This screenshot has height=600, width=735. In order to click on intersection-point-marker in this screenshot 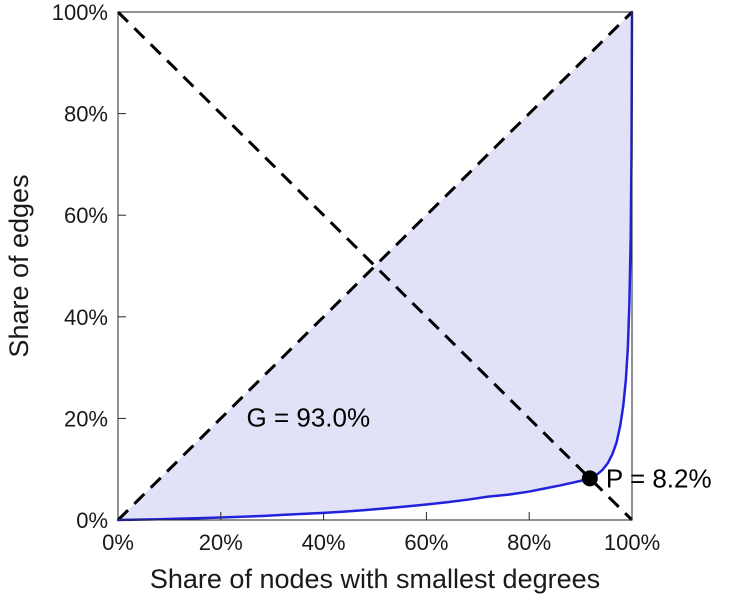, I will do `click(589, 478)`.